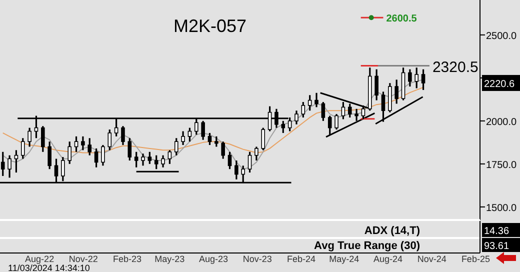 The height and width of the screenshot is (272, 520). Describe the element at coordinates (502, 165) in the screenshot. I see `y-tick-label: 1750.0` at that location.